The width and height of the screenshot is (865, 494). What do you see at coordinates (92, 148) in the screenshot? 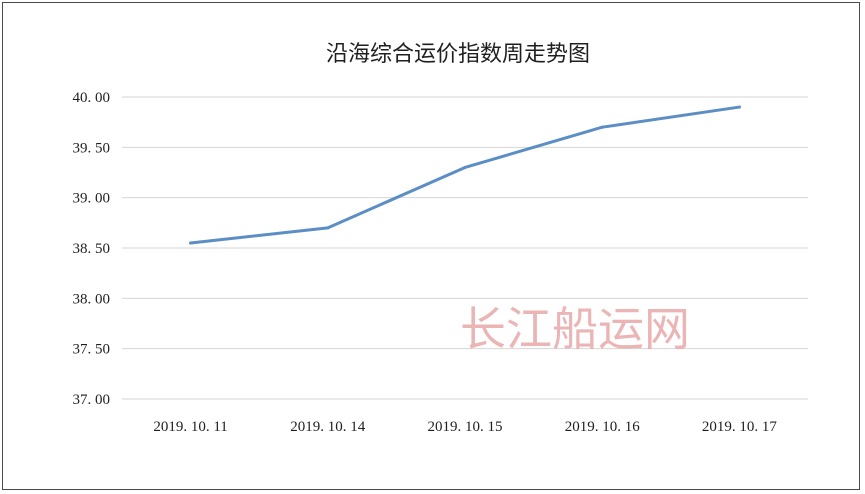
I see `y-tick-label: 39. 50` at bounding box center [92, 148].